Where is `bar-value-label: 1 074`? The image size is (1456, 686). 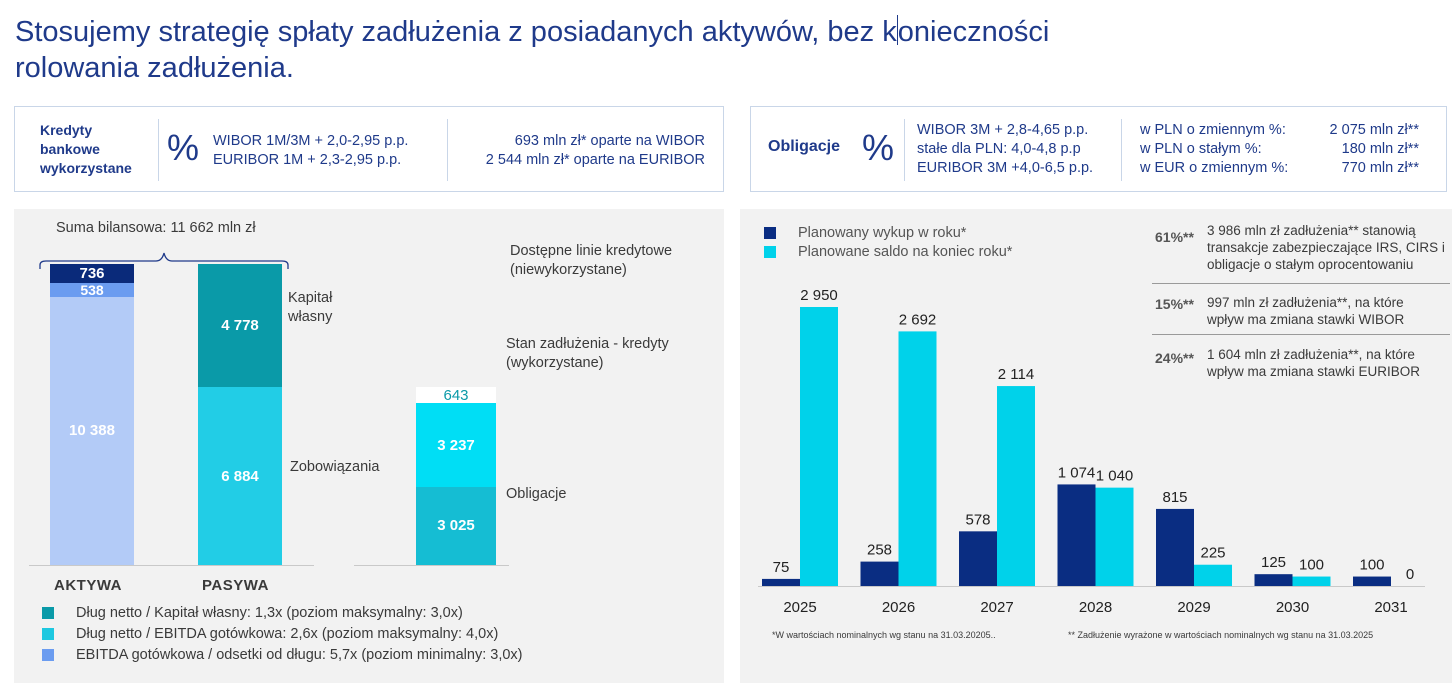 bar-value-label: 1 074 is located at coordinates (1077, 472).